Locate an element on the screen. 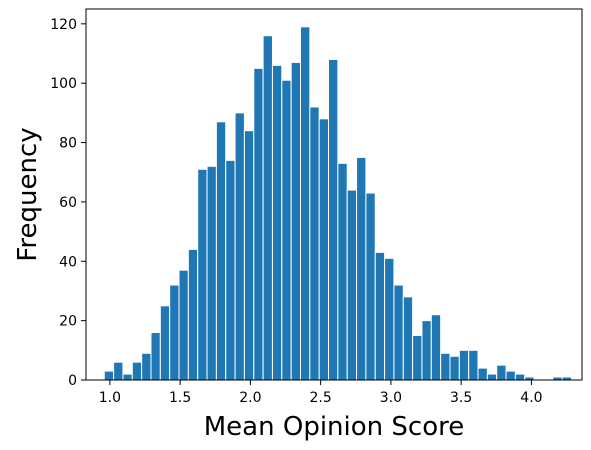 The height and width of the screenshot is (450, 591). x-tick-label: 1.5 is located at coordinates (180, 398).